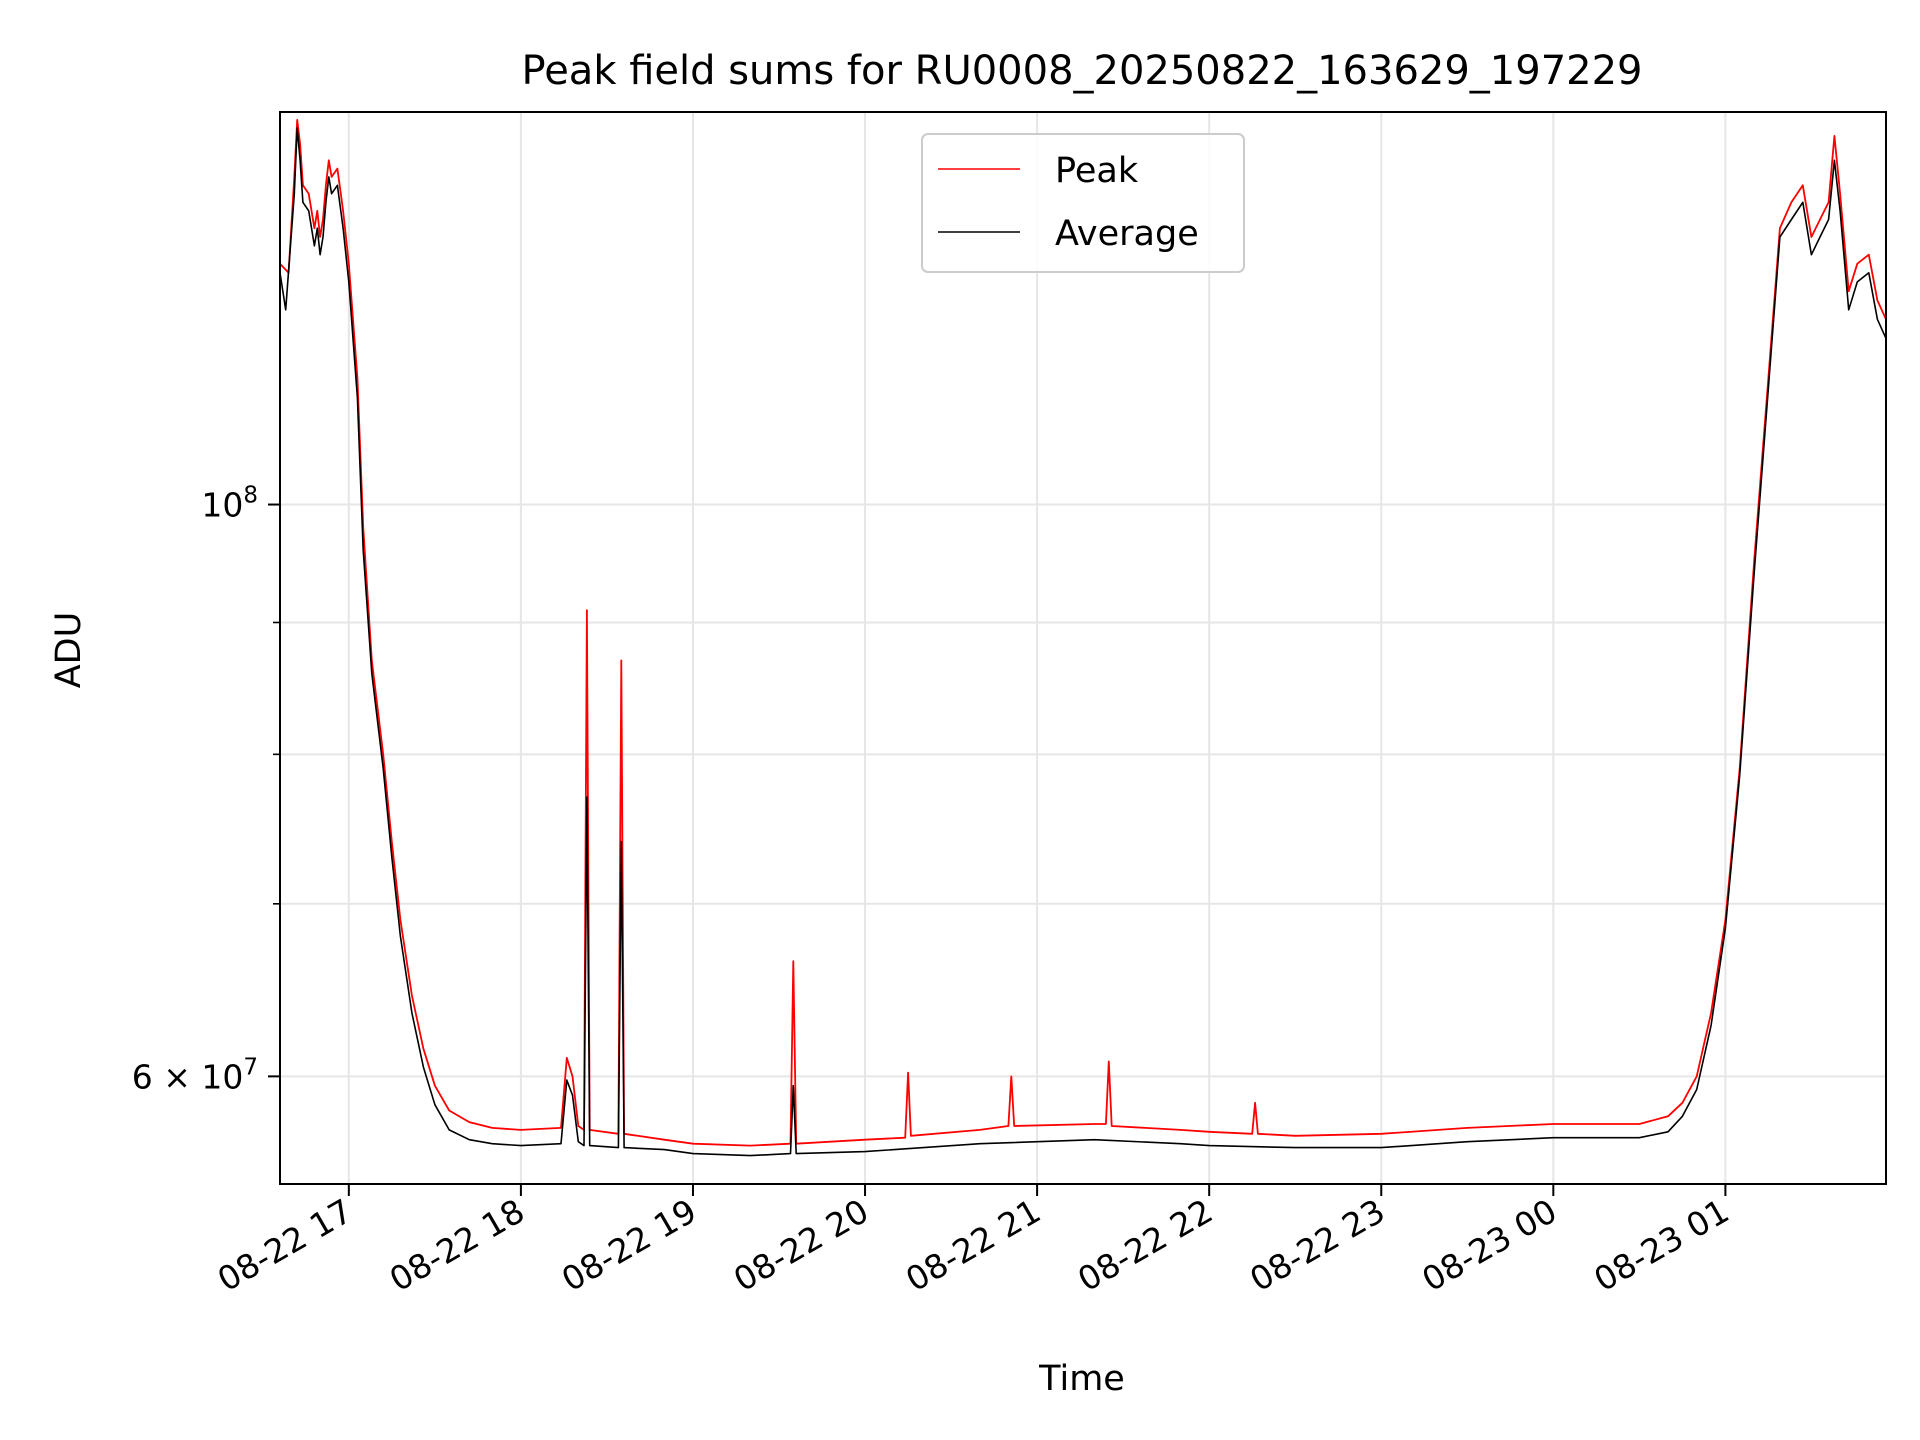  What do you see at coordinates (69, 650) in the screenshot?
I see `y-axis-label: ADU` at bounding box center [69, 650].